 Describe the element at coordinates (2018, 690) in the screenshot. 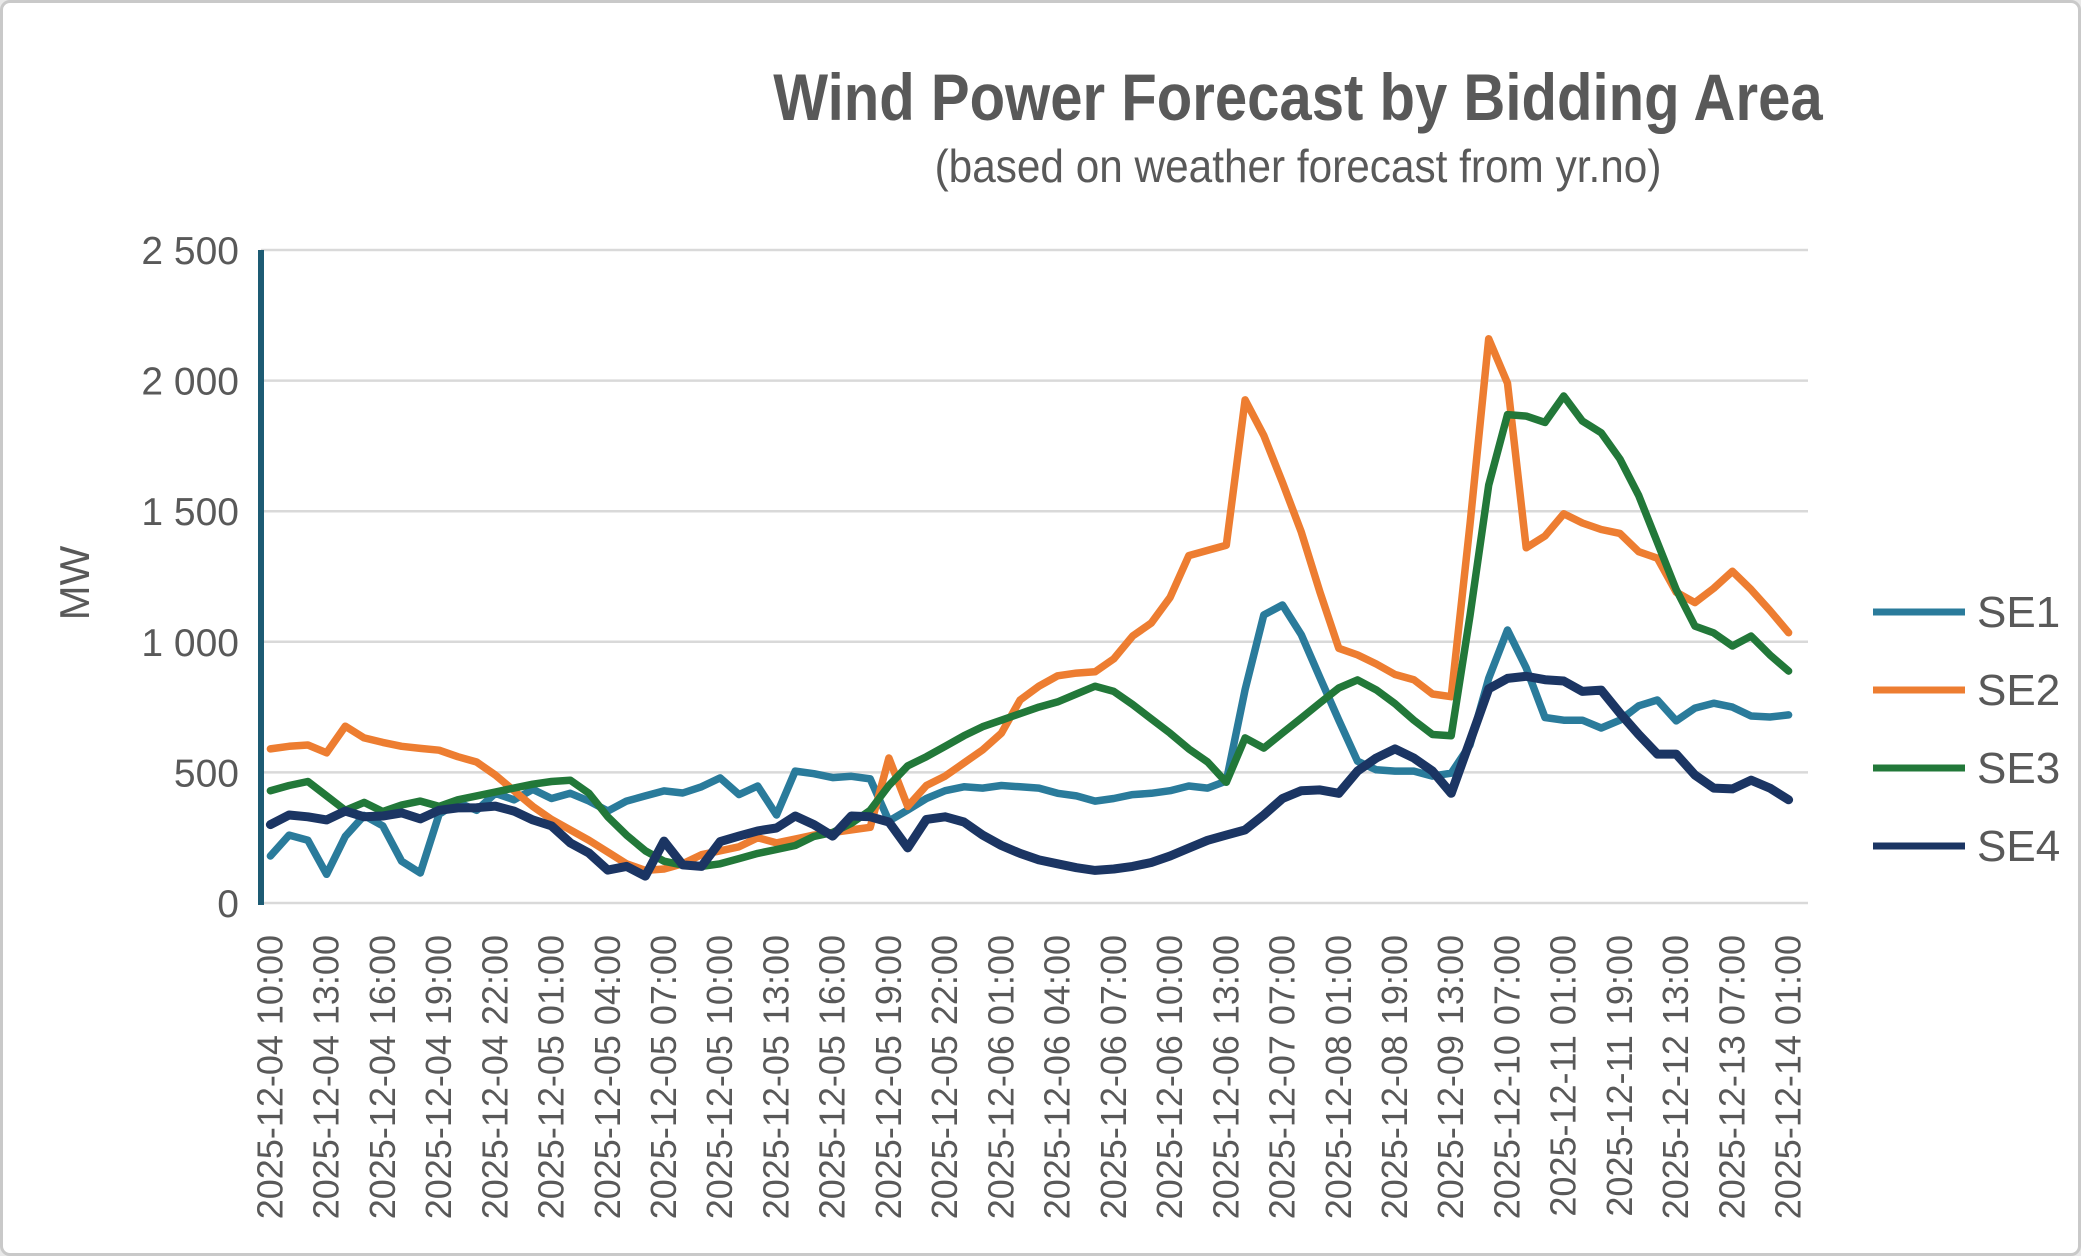

I see `legend-label-SE2: SE2` at that location.